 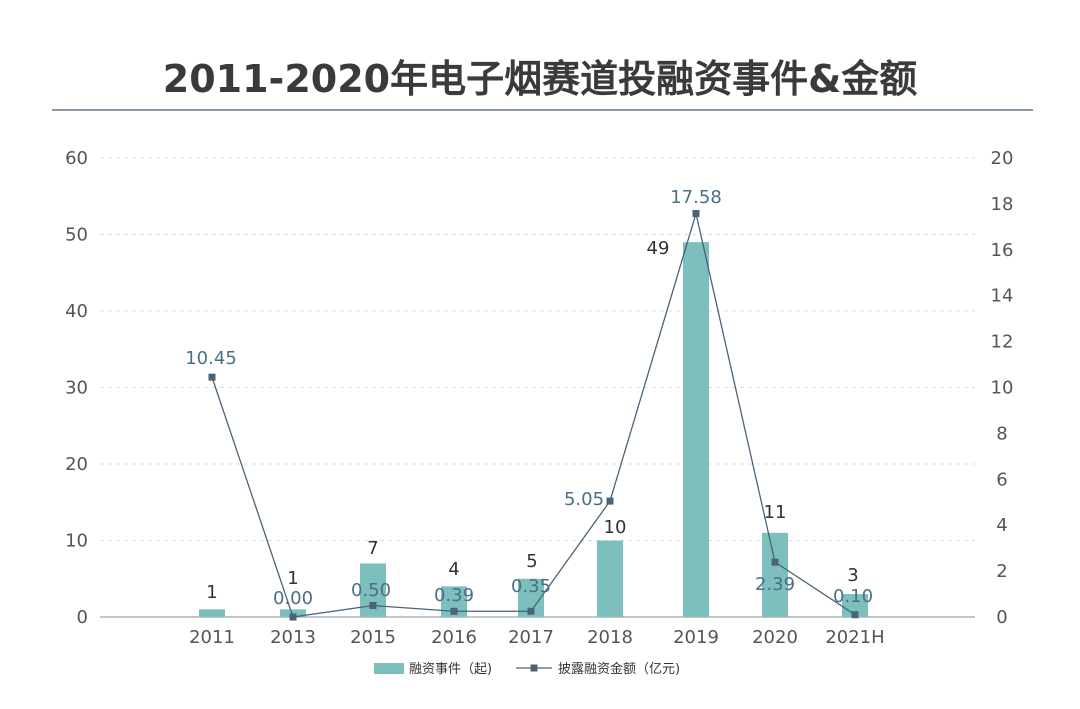 I want to click on chart-title: 2011-2020年电子烟赛道投融资事件&金额, so click(x=540, y=79).